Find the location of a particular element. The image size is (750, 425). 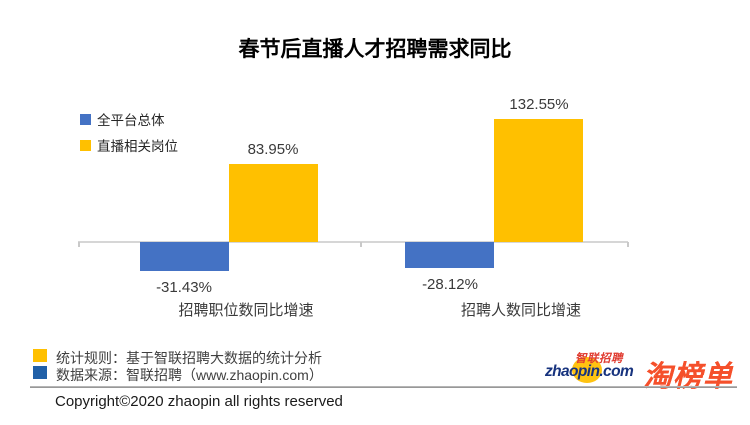

zhaopin-logo-dot-icon is located at coordinates (587, 370).